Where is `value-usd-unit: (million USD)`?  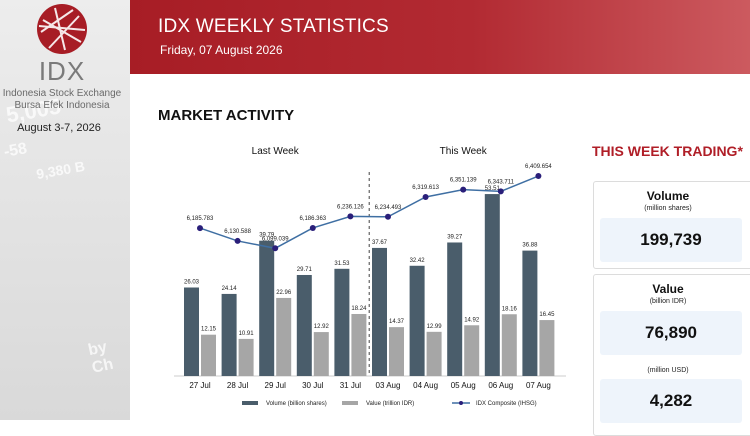 value-usd-unit: (million USD) is located at coordinates (668, 370).